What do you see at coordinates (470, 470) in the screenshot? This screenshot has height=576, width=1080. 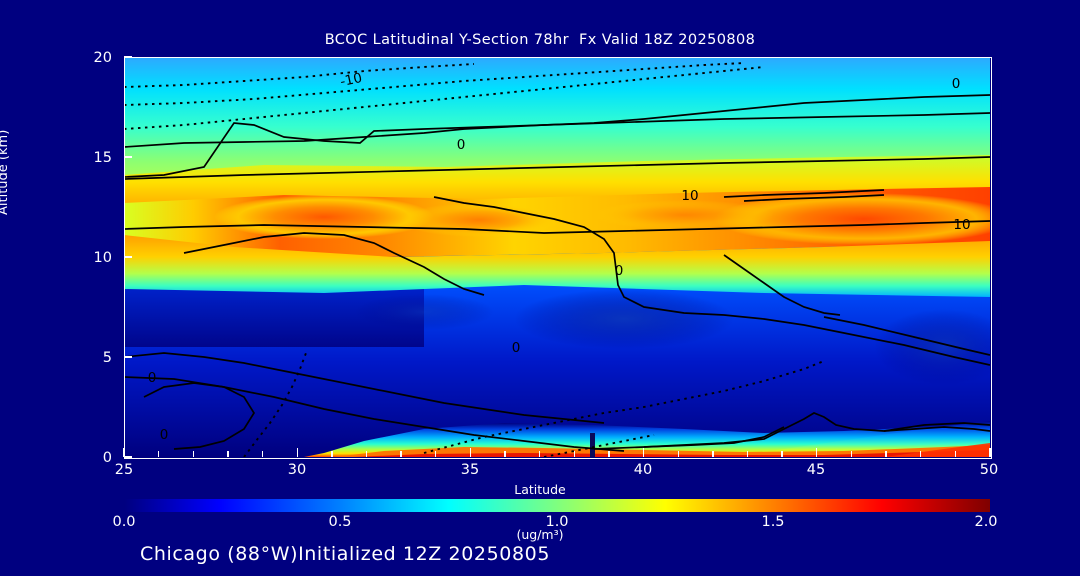 I see `x-tick-35: 35` at bounding box center [470, 470].